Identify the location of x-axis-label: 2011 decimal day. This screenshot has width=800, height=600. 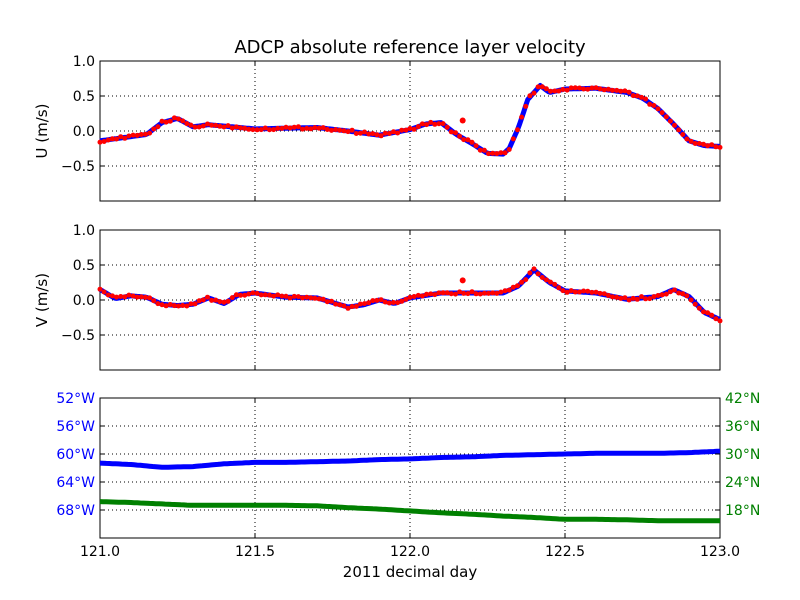
(410, 572).